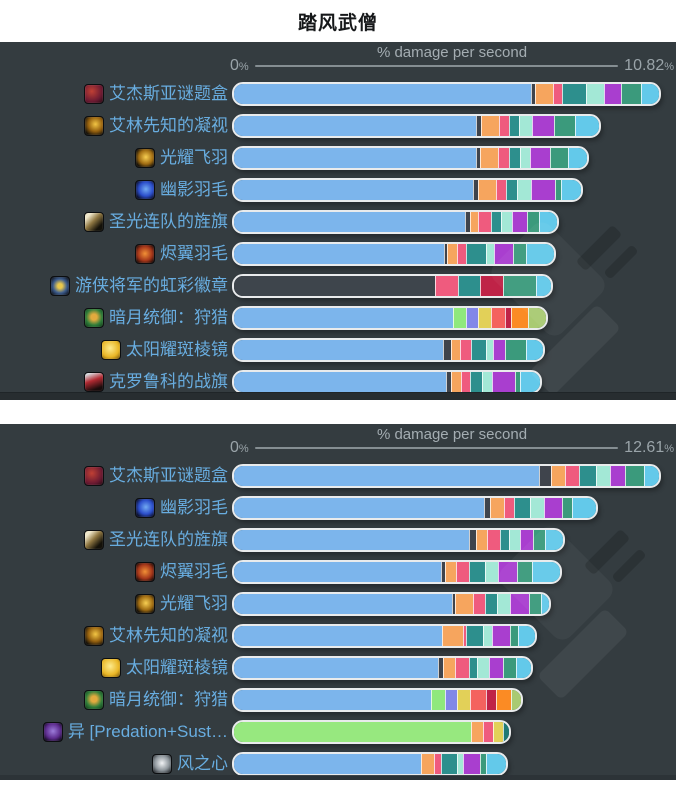 This screenshot has width=676, height=790. Describe the element at coordinates (202, 763) in the screenshot. I see `item-label: 风之心` at that location.